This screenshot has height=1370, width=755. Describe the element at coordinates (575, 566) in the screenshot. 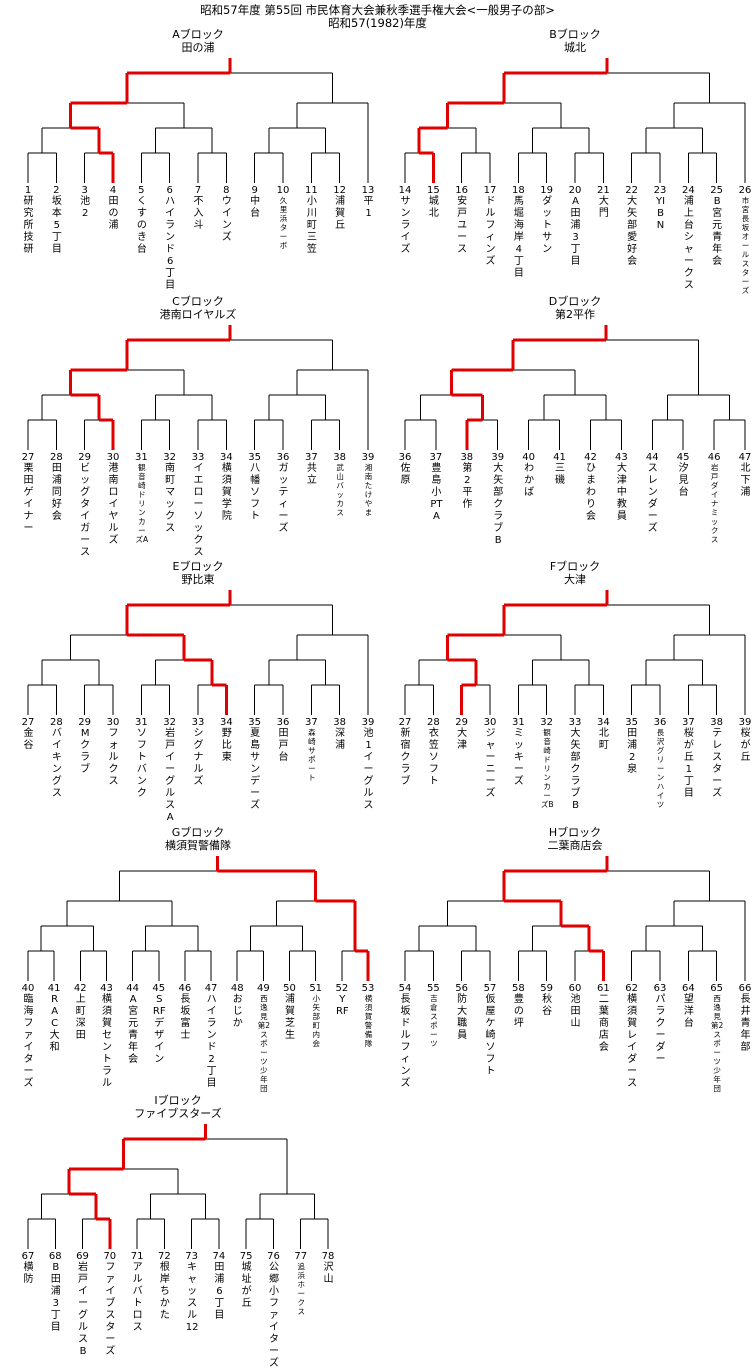

I see `block-label: Fブロック` at that location.